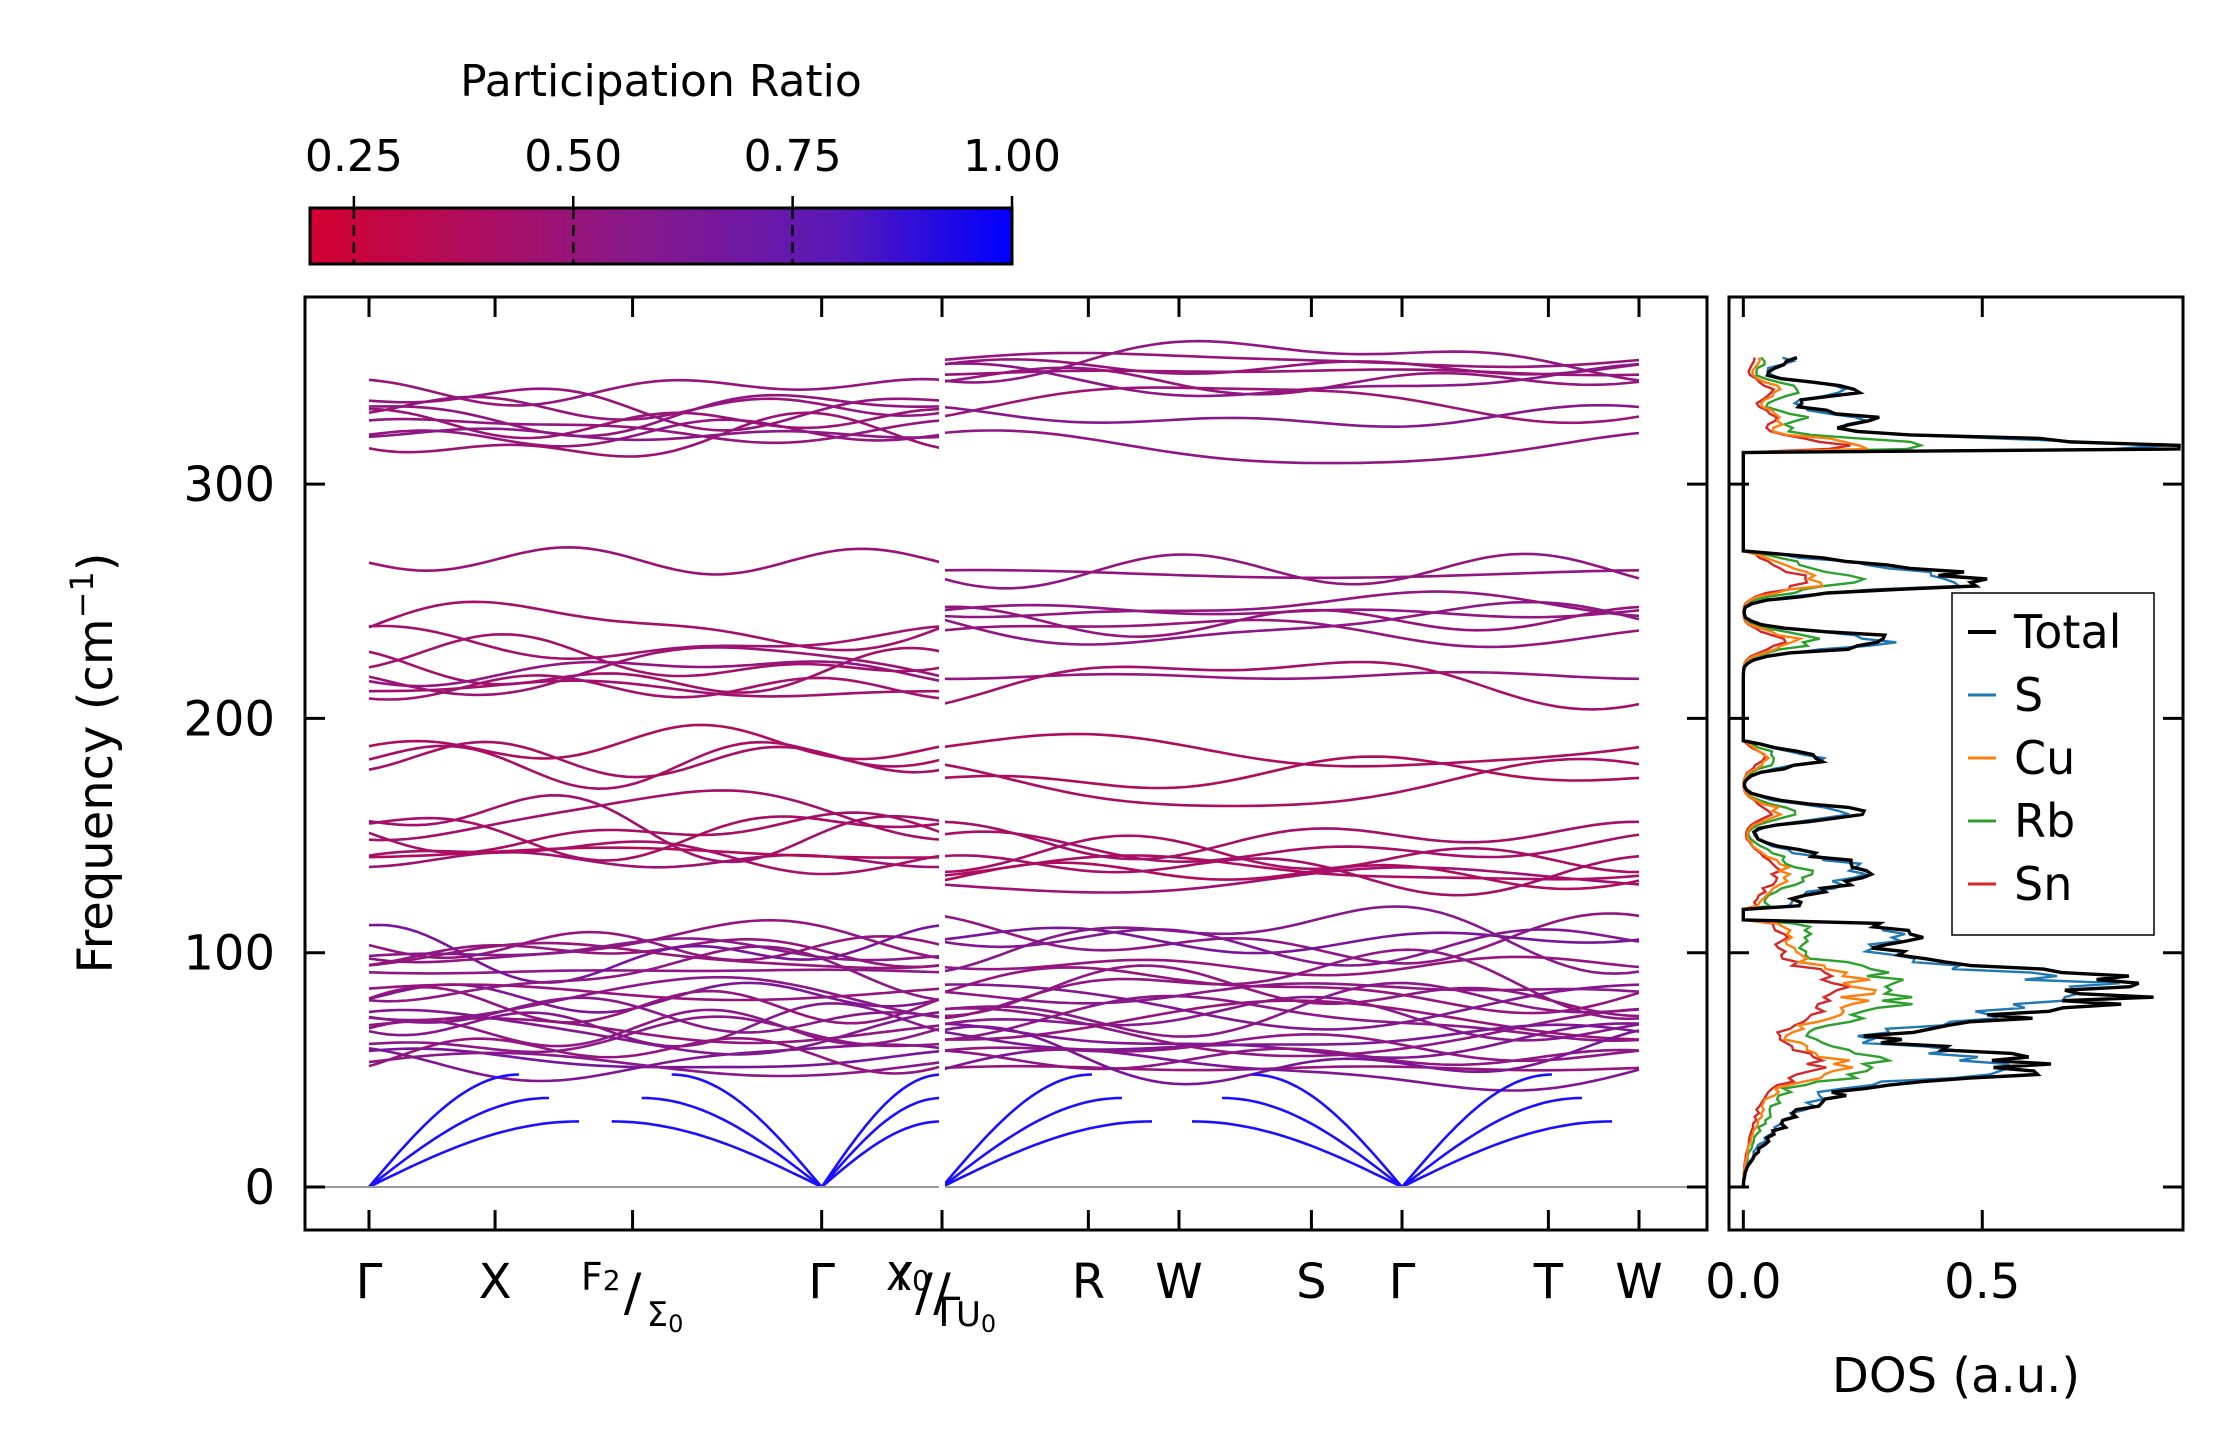 Image resolution: width=2222 pixels, height=1455 pixels. I want to click on dos-x-tick-label: 0.0, so click(1743, 1282).